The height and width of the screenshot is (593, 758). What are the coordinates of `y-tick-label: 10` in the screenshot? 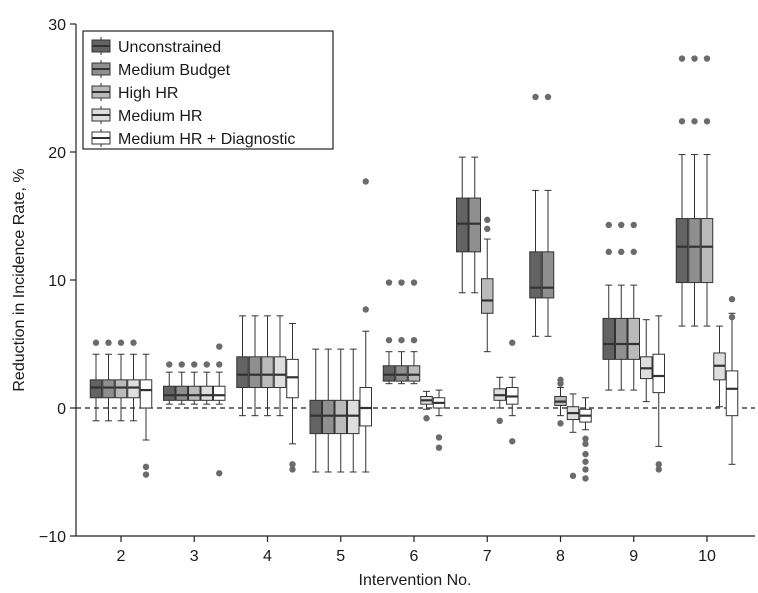 It's located at (57, 281).